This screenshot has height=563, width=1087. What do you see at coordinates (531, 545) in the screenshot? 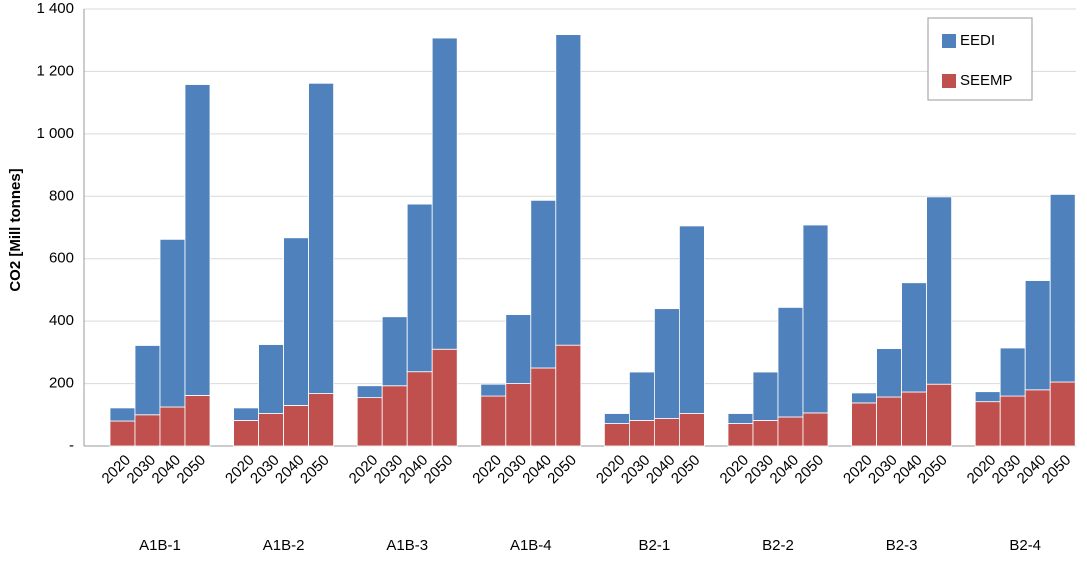
I see `group-label: A1B-4` at bounding box center [531, 545].